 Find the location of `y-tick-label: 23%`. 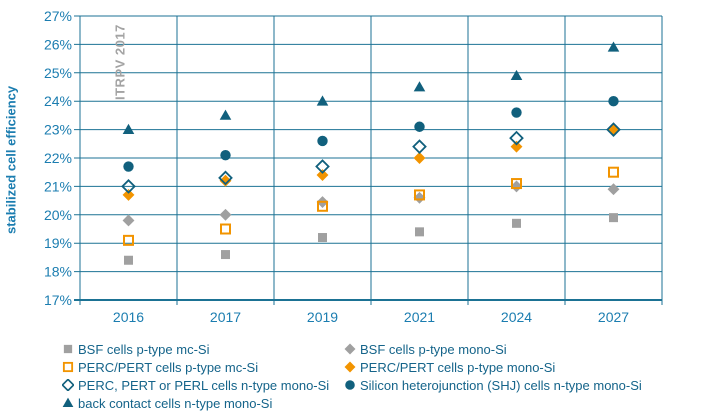

y-tick-label: 23% is located at coordinates (58, 130).